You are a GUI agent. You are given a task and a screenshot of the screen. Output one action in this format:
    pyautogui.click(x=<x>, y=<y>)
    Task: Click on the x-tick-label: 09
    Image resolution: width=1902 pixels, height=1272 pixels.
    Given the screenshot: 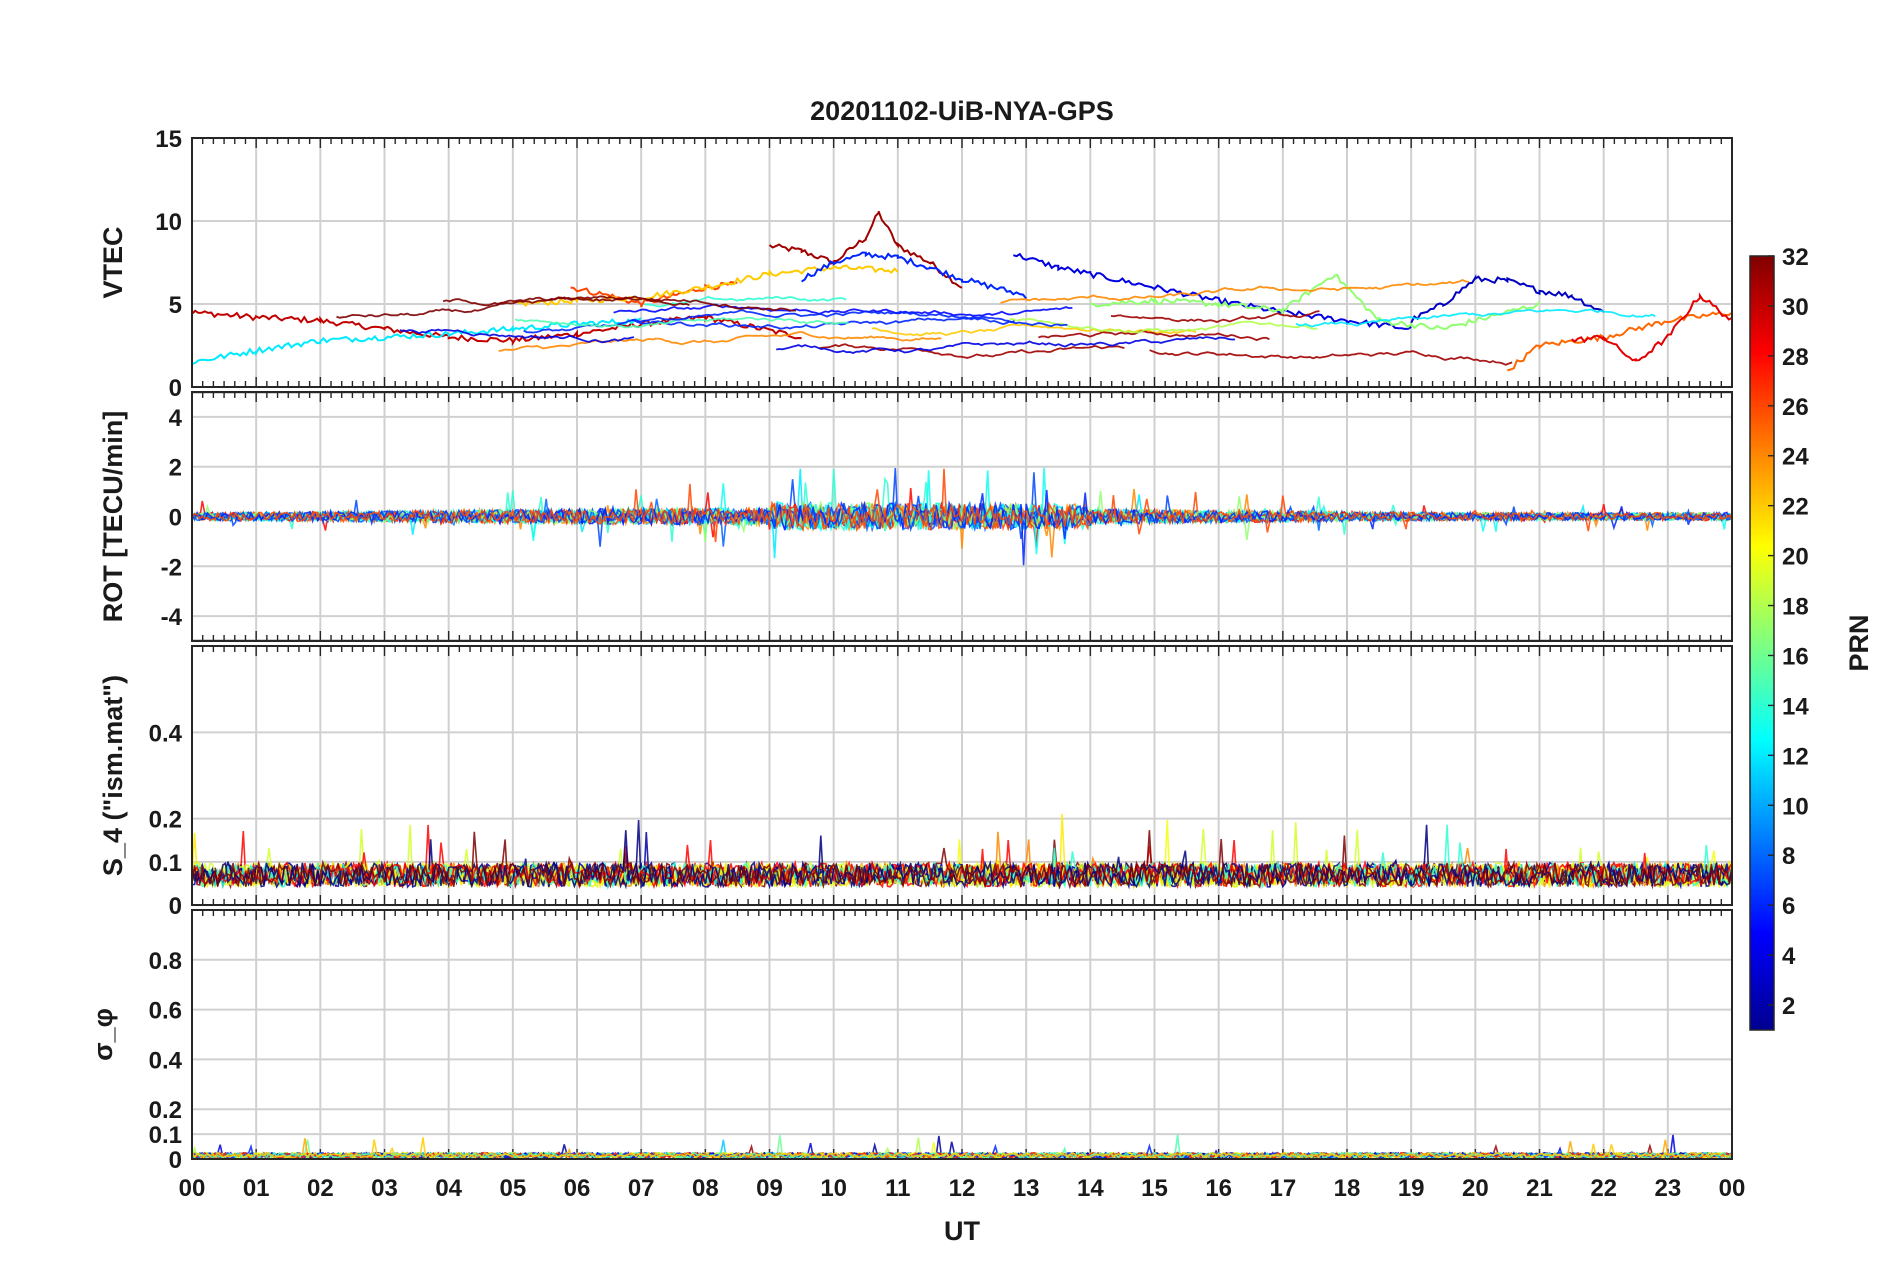 What is the action you would take?
    pyautogui.click(x=769, y=1188)
    